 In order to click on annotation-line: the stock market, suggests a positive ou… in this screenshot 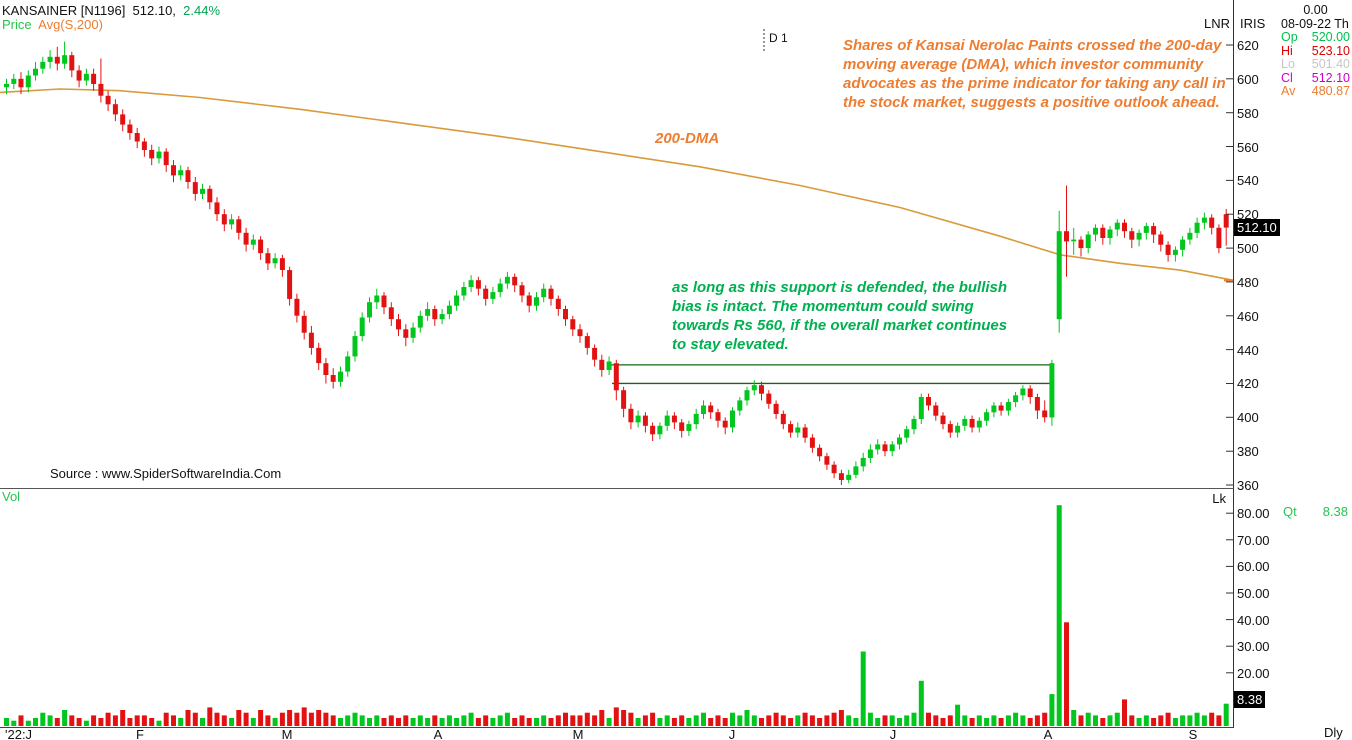, I will do `click(1031, 102)`.